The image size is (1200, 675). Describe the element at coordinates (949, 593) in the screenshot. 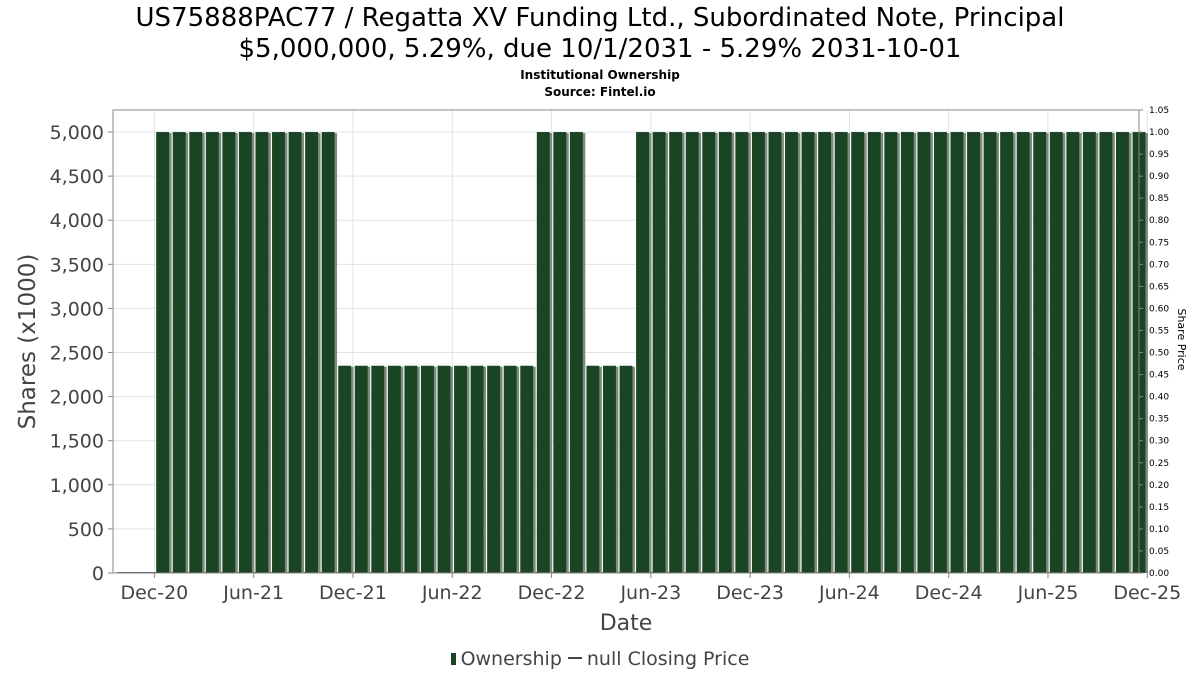

I see `x-tick-label: Dec-24` at that location.